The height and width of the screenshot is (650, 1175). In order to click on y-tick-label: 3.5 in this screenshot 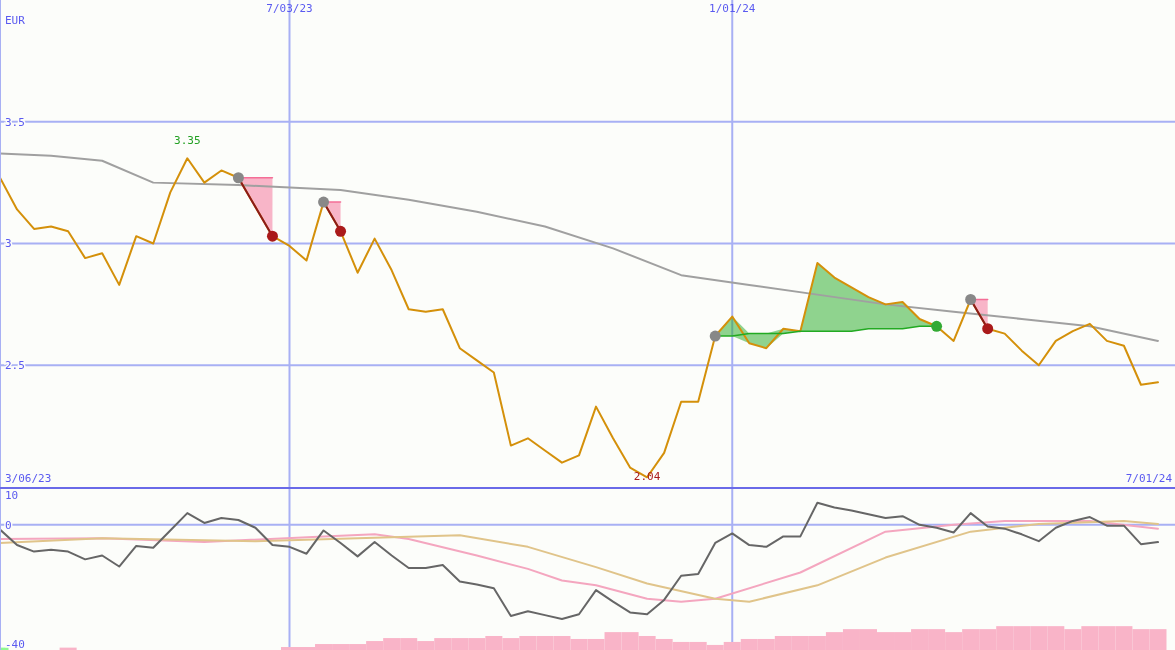, I will do `click(15, 122)`.